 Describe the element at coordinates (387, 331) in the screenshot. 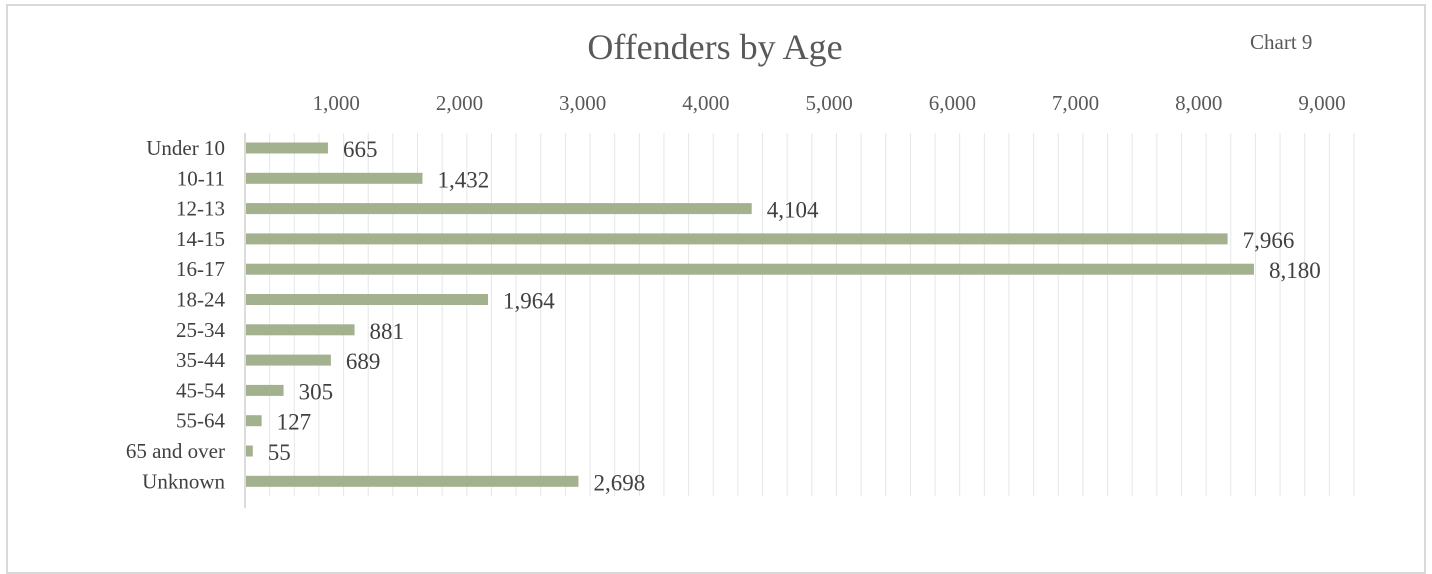

I see `value-label: 881` at that location.